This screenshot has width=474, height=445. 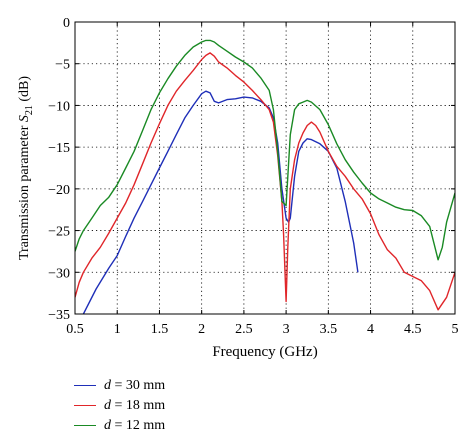 What do you see at coordinates (138, 425) in the screenshot?
I see `legend-text-d12: = 12 mm` at bounding box center [138, 425].